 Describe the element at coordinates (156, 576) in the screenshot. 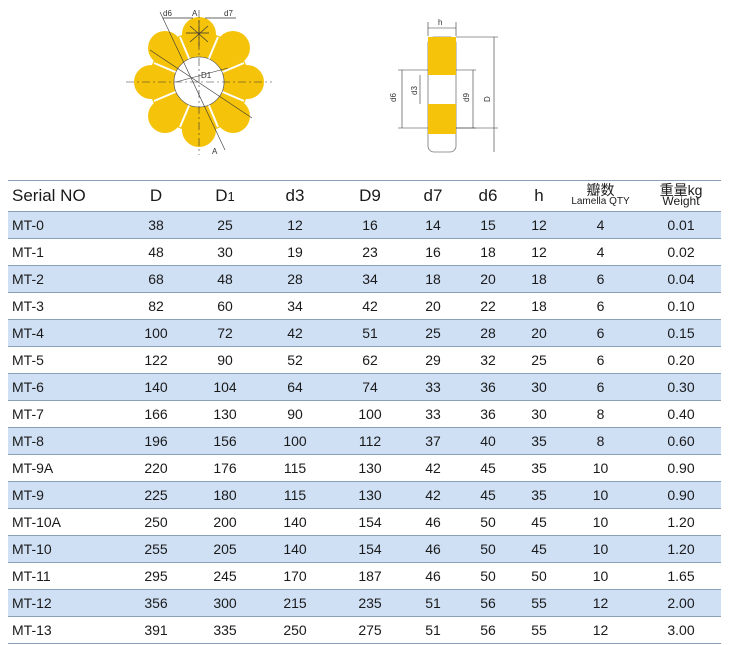

I see `cell-D: 295` at that location.